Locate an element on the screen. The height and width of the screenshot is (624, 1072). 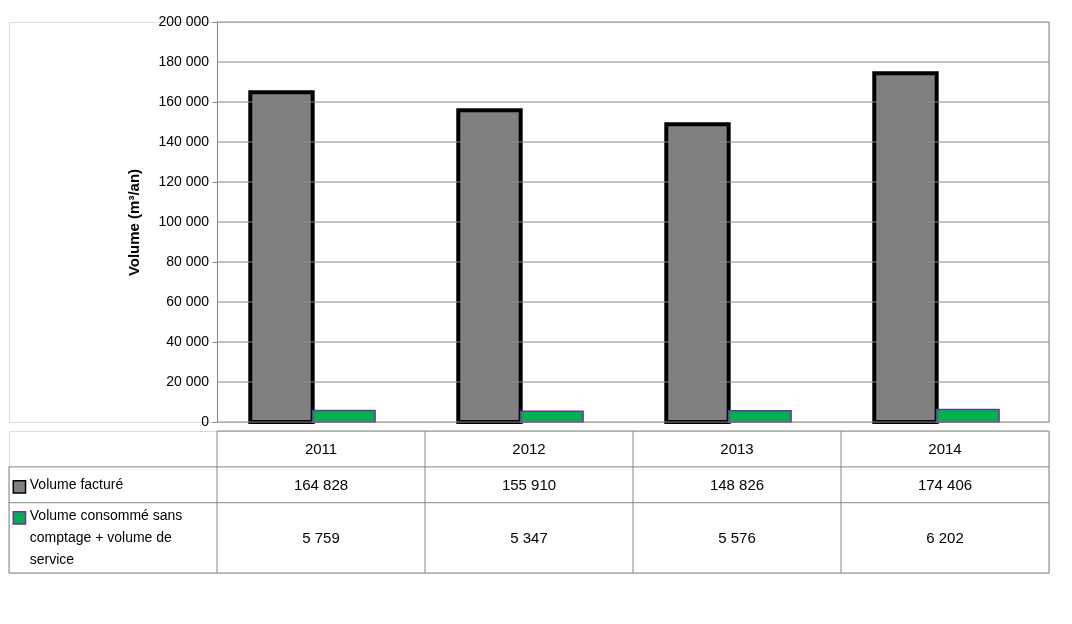
y-tick-label: 140 000 is located at coordinates (184, 141).